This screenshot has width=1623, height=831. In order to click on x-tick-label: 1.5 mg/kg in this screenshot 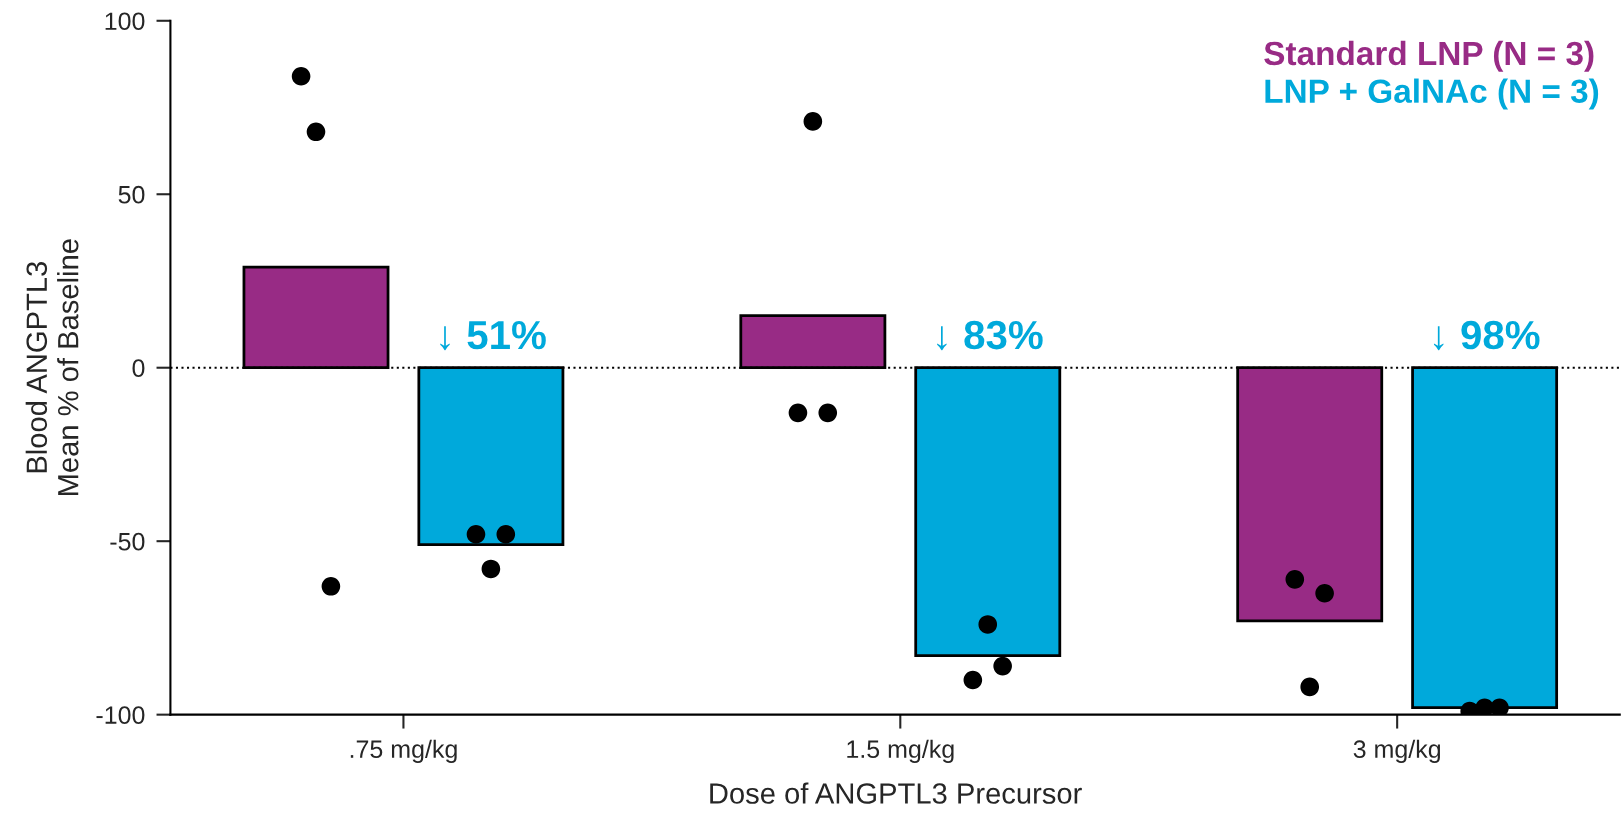, I will do `click(900, 751)`.